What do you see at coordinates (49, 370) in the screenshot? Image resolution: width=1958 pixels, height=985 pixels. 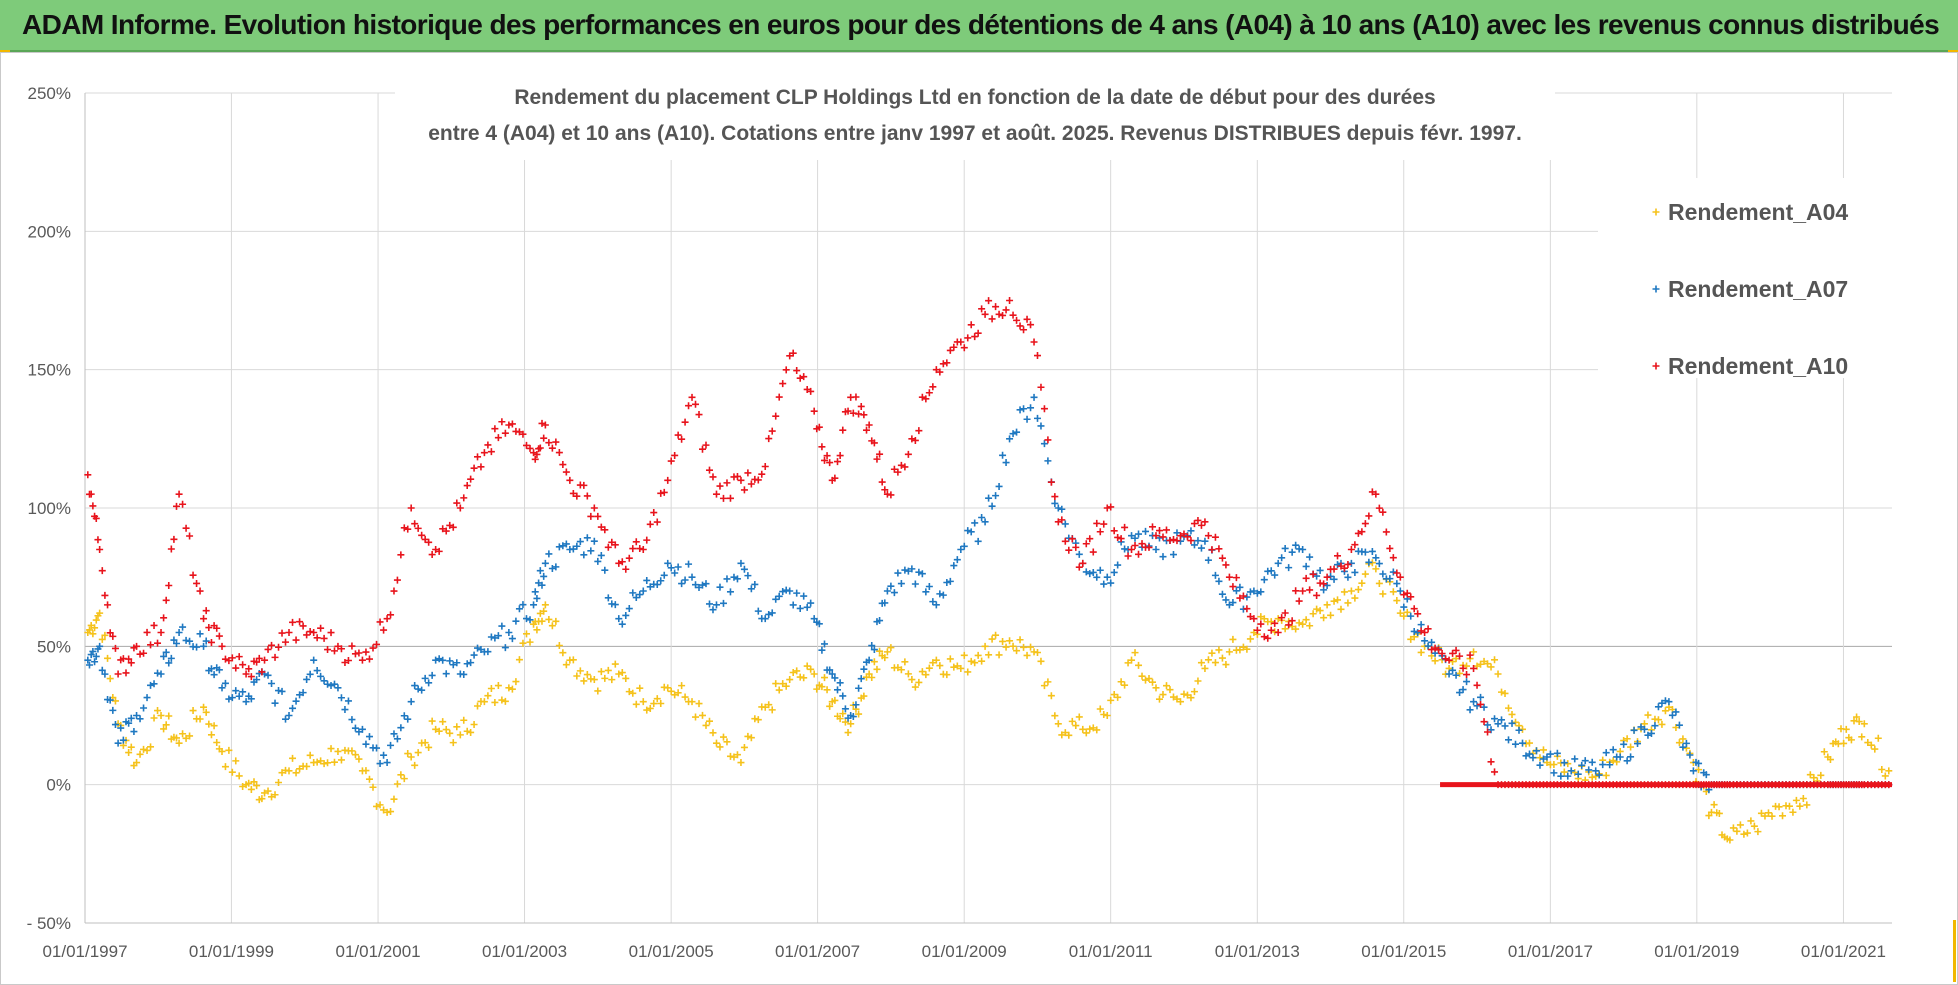 I see `y-tick-label: 150%` at bounding box center [49, 370].